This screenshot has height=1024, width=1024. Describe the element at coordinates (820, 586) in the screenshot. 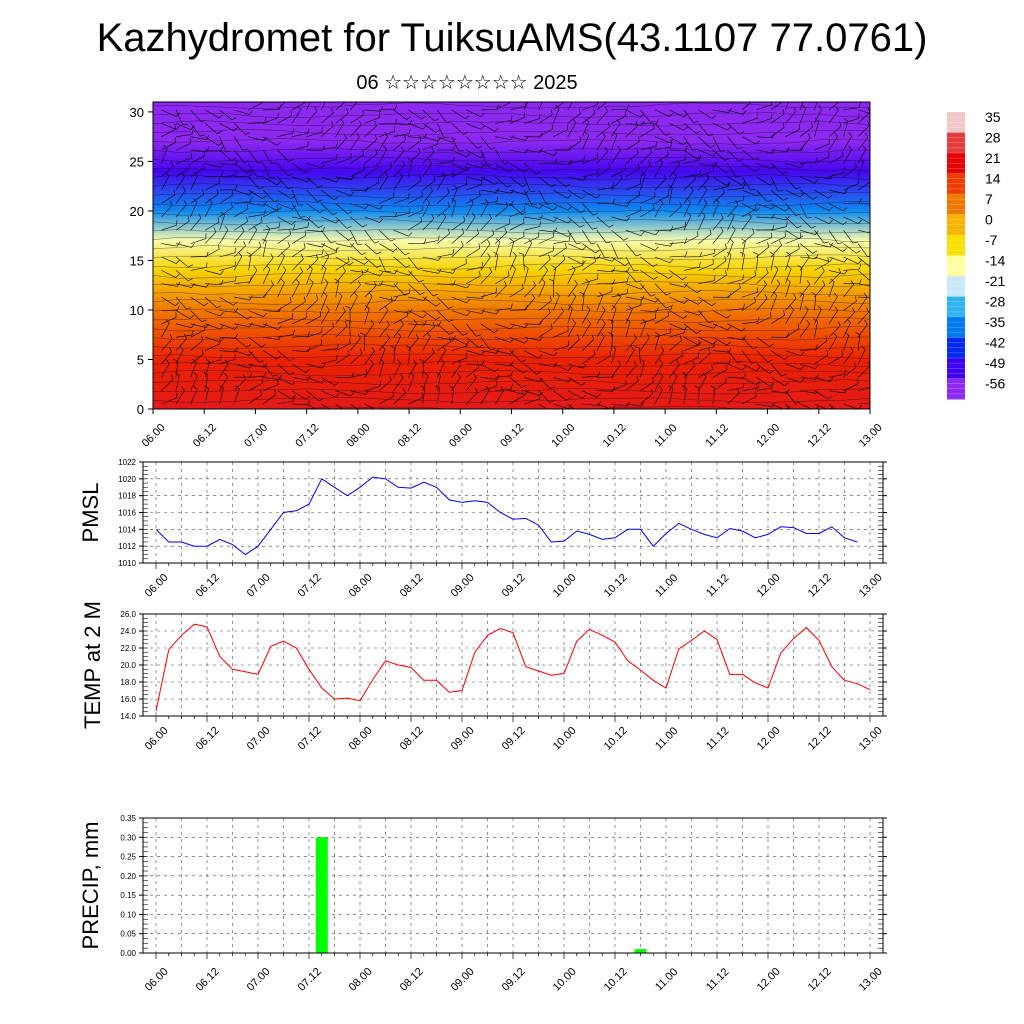

I see `x-tick-label: 12.12` at that location.